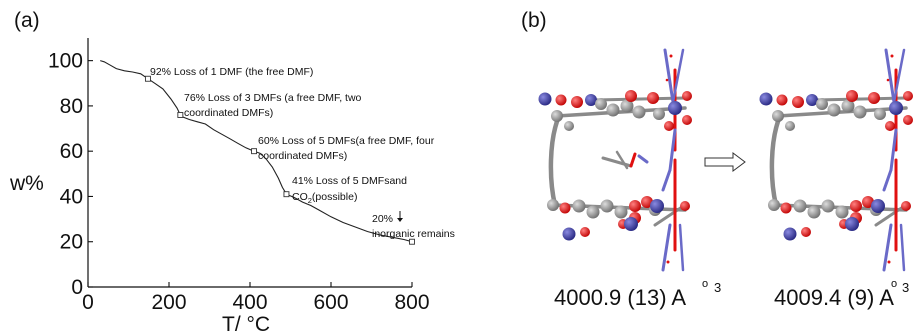 This screenshot has height=334, width=913. I want to click on annotation-76-line-2: coordinated DMFs), so click(228, 113).